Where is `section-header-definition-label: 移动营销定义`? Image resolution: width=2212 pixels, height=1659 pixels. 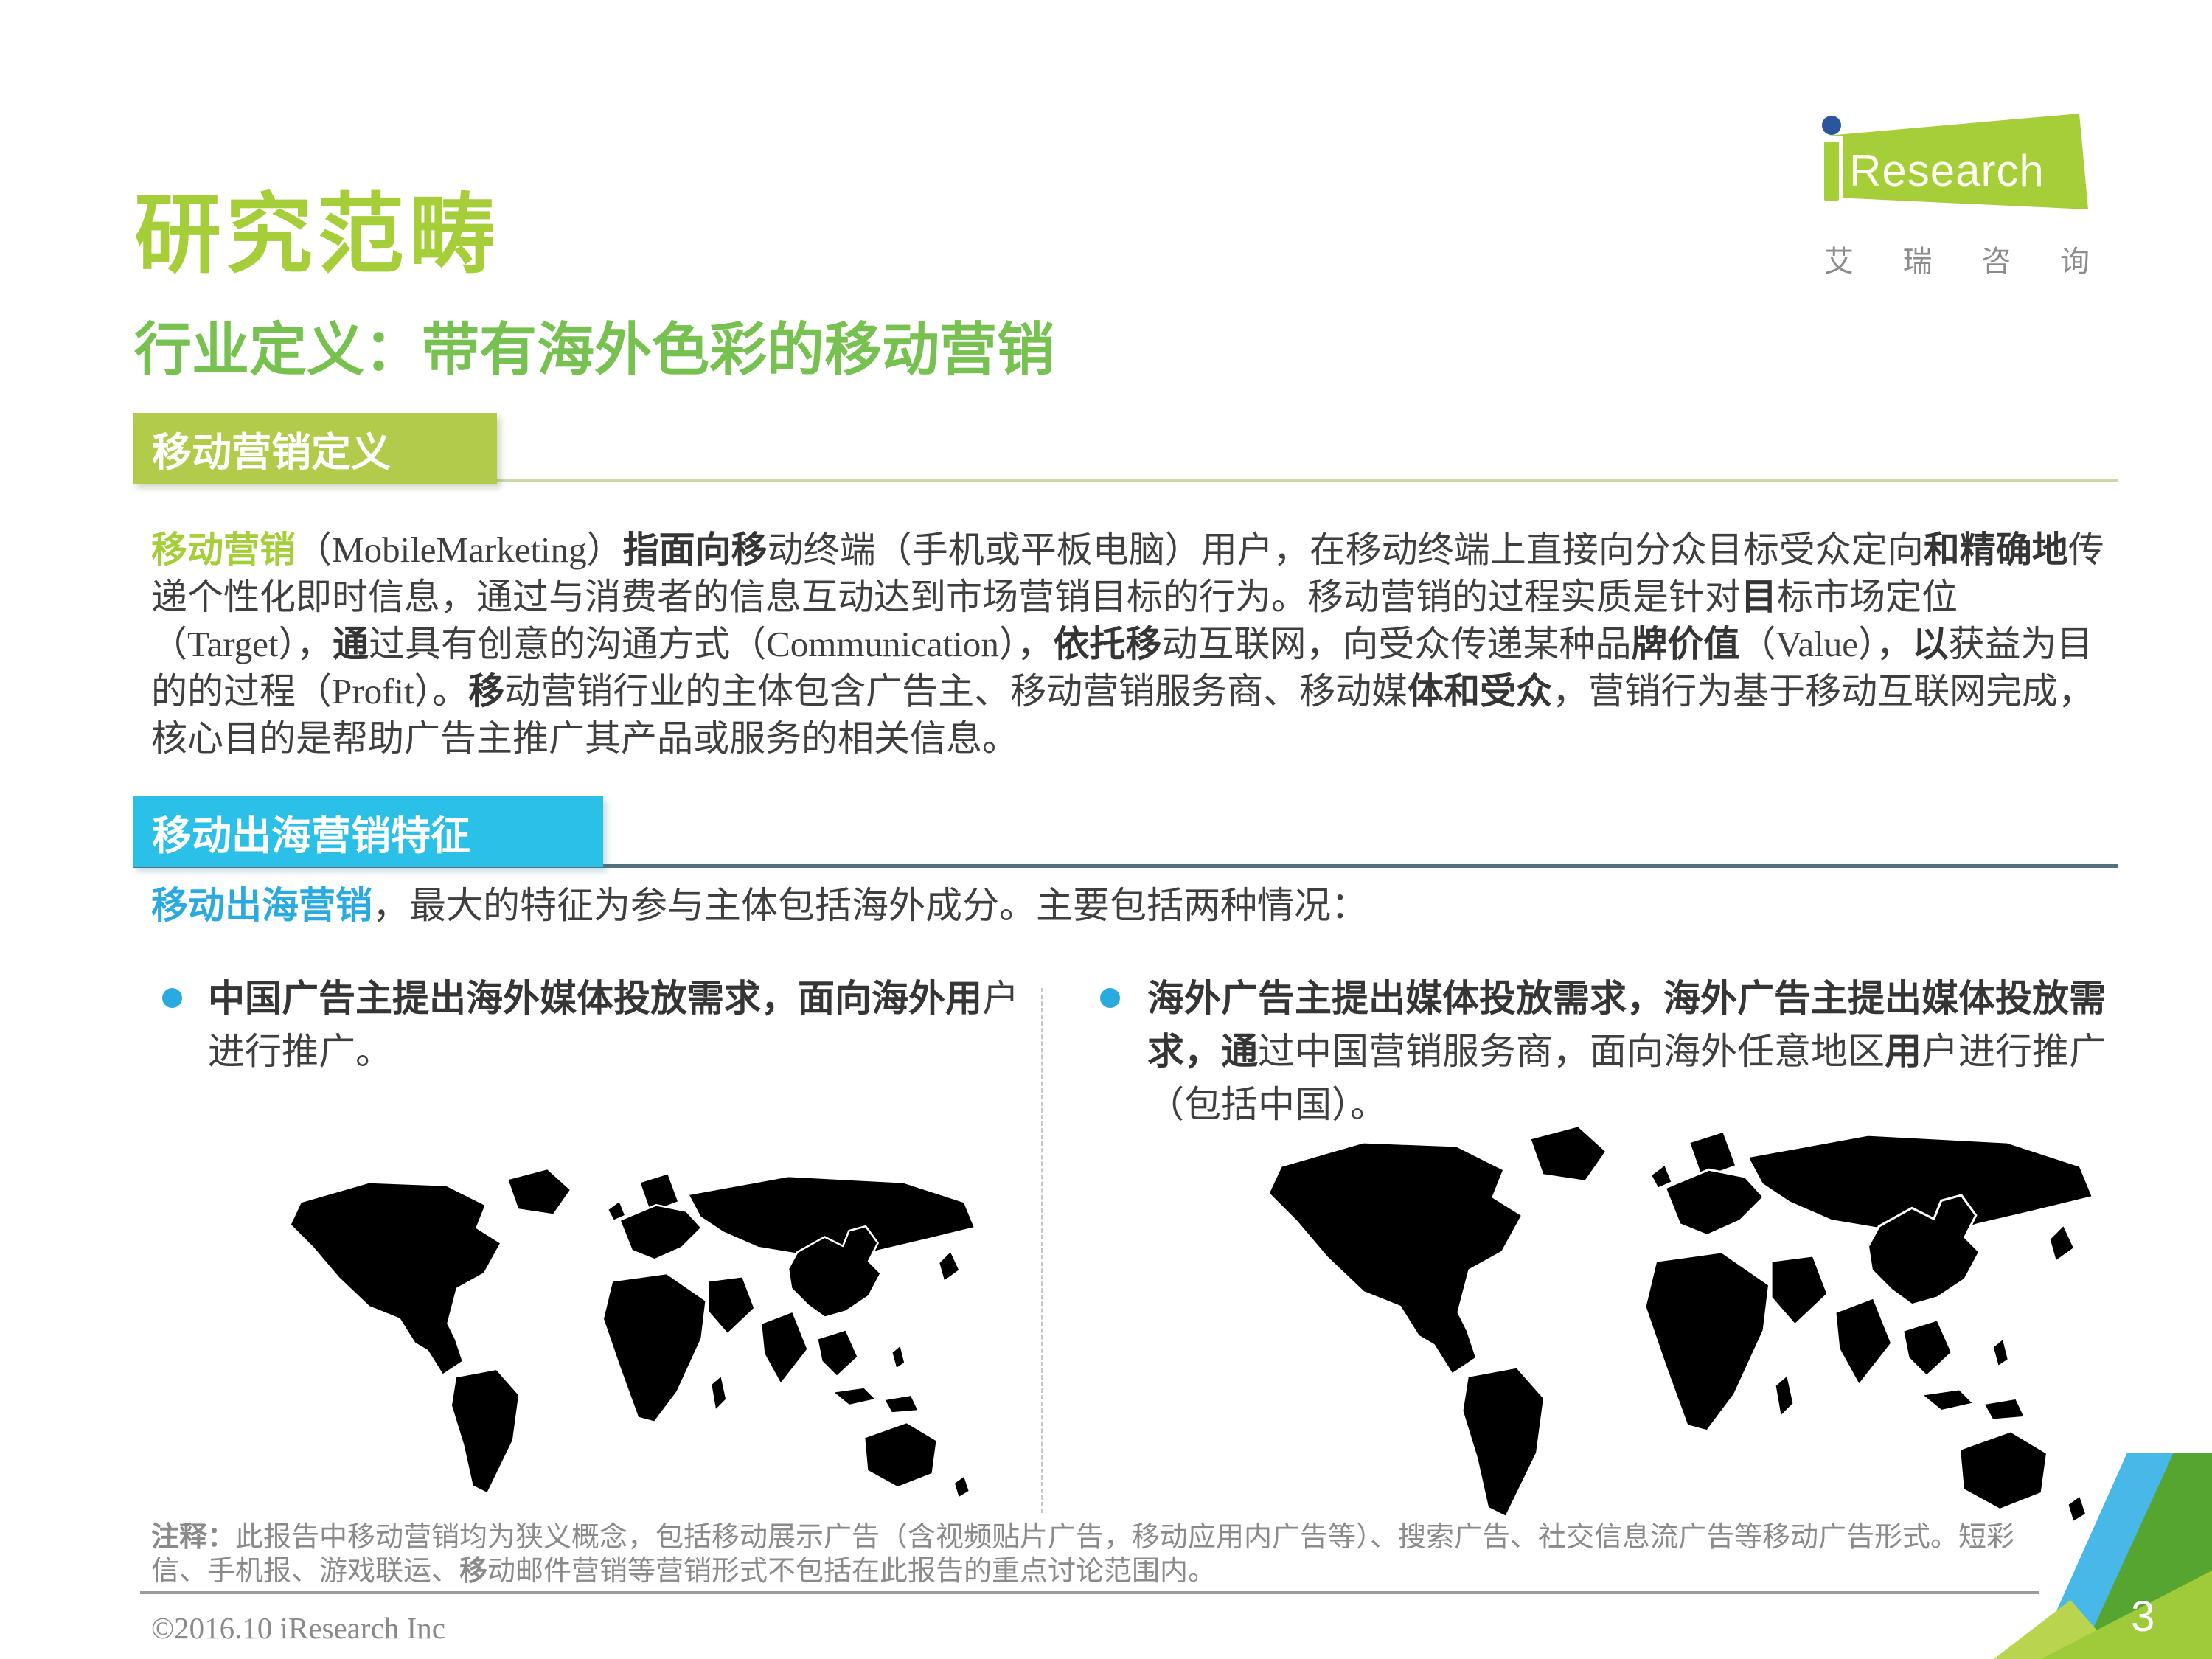 section-header-definition-label: 移动营销定义 is located at coordinates (271, 452).